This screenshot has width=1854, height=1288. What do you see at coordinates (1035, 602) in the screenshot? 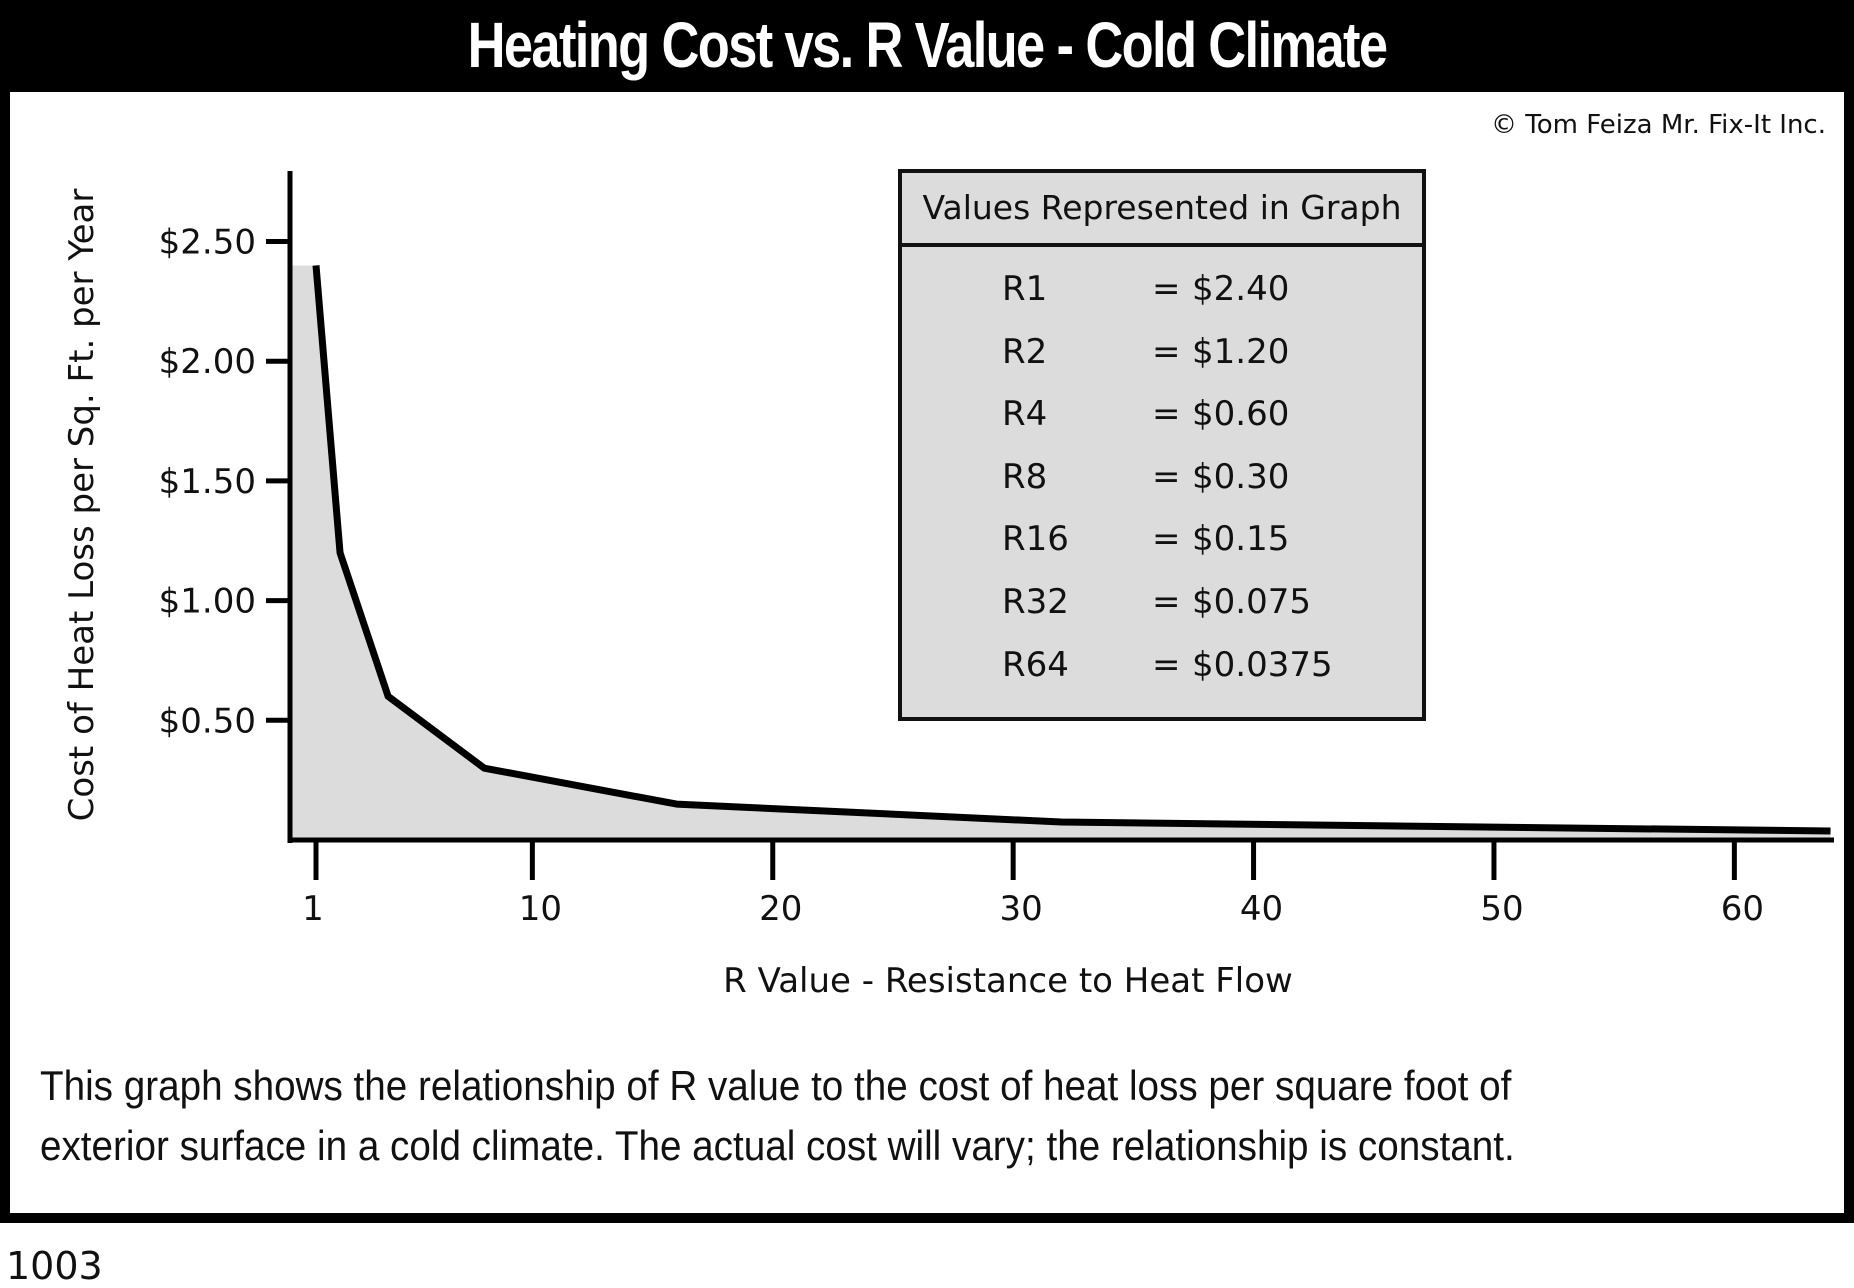
I see `r-value: R32` at bounding box center [1035, 602].